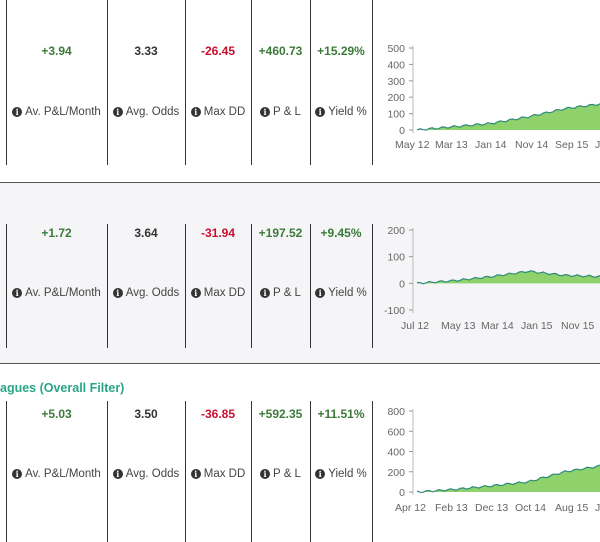 Image resolution: width=600 pixels, height=542 pixels. Describe the element at coordinates (571, 508) in the screenshot. I see `x-tick-label: Aug 15` at that location.